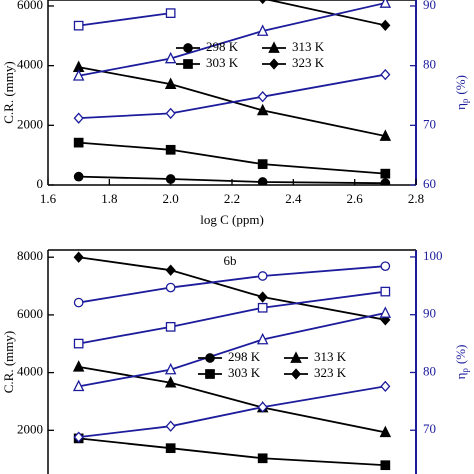 Image resolution: width=474 pixels, height=474 pixels. What do you see at coordinates (171, 198) in the screenshot?
I see `x-tick-label: 2.0` at bounding box center [171, 198].